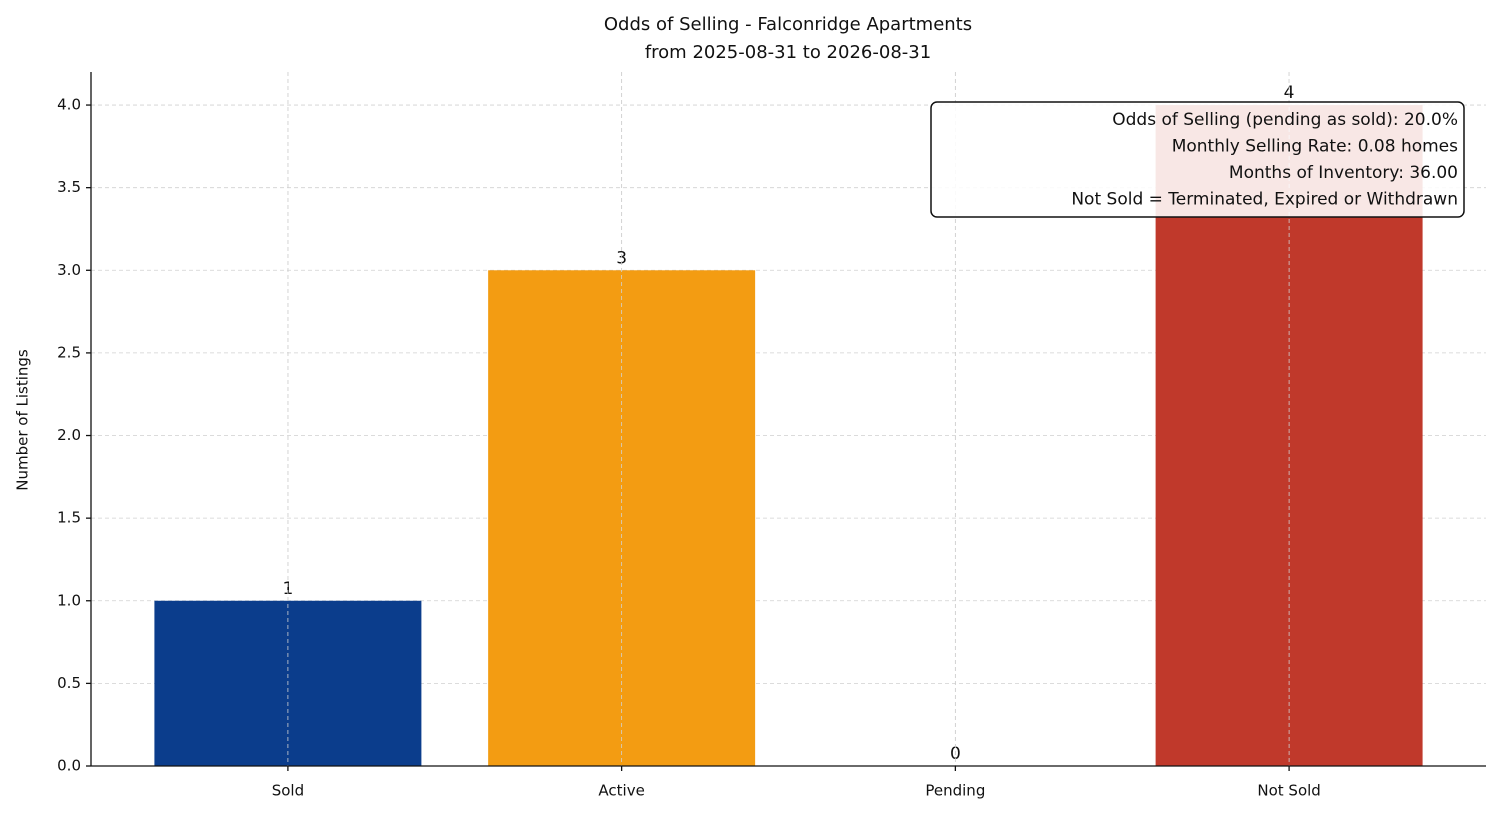 The image size is (1501, 816). What do you see at coordinates (788, 52) in the screenshot?
I see `chart-subtitle: from 2025-08-31 to 2026-08-31` at bounding box center [788, 52].